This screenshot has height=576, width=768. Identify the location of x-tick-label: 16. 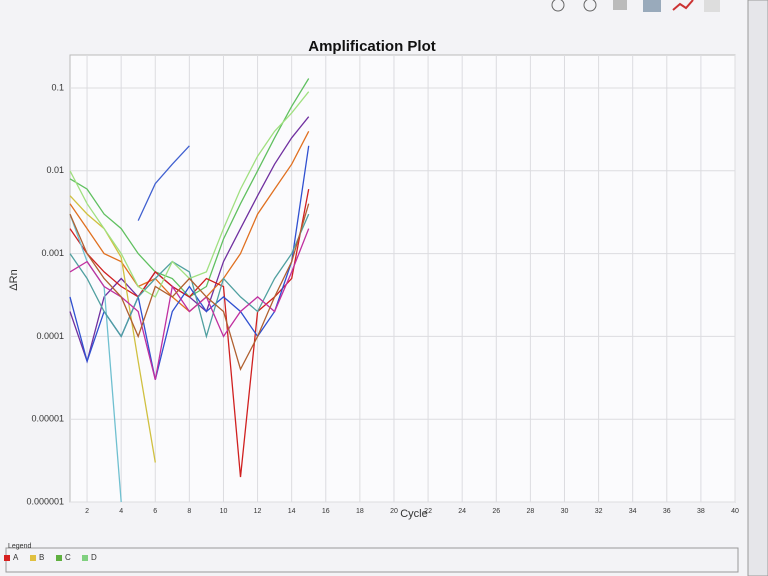
(326, 511).